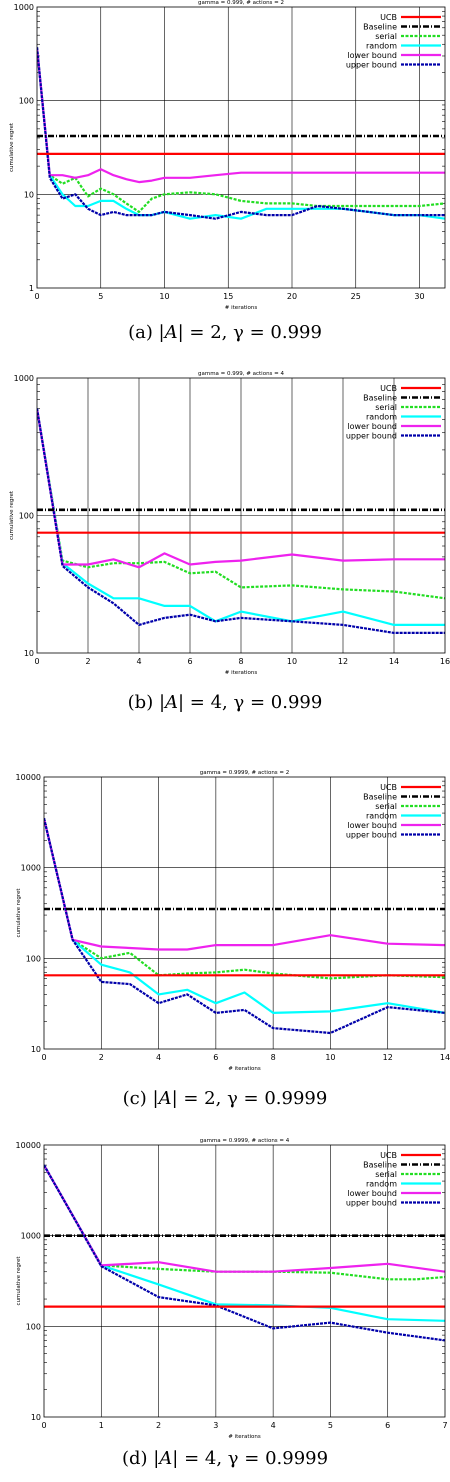  What do you see at coordinates (225, 1458) in the screenshot?
I see `caption-d: (d) |A| = 4, γ = 0.9999` at bounding box center [225, 1458].